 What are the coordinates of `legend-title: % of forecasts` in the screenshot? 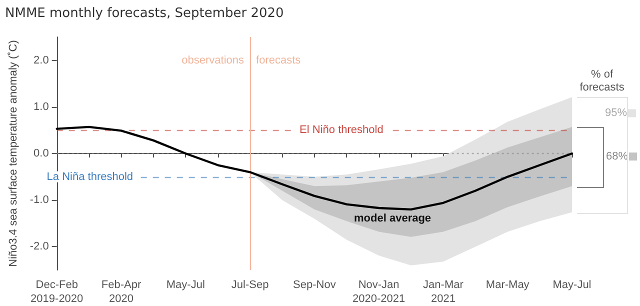 It's located at (602, 81).